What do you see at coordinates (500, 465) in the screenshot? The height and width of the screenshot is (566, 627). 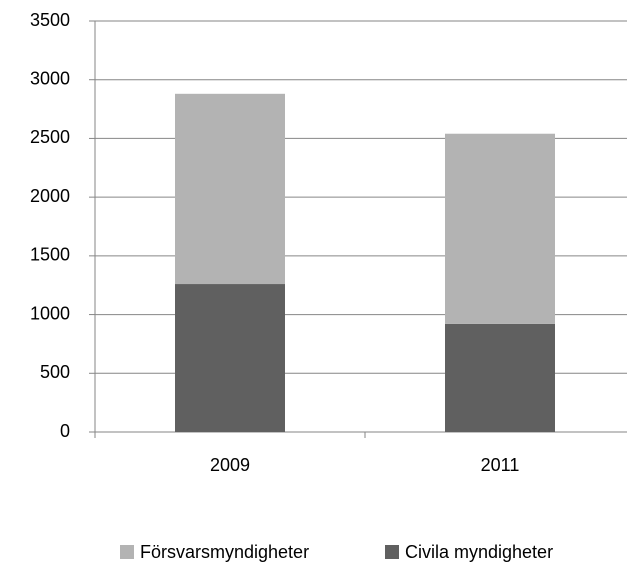 I see `x-tick-label: 2011` at bounding box center [500, 465].